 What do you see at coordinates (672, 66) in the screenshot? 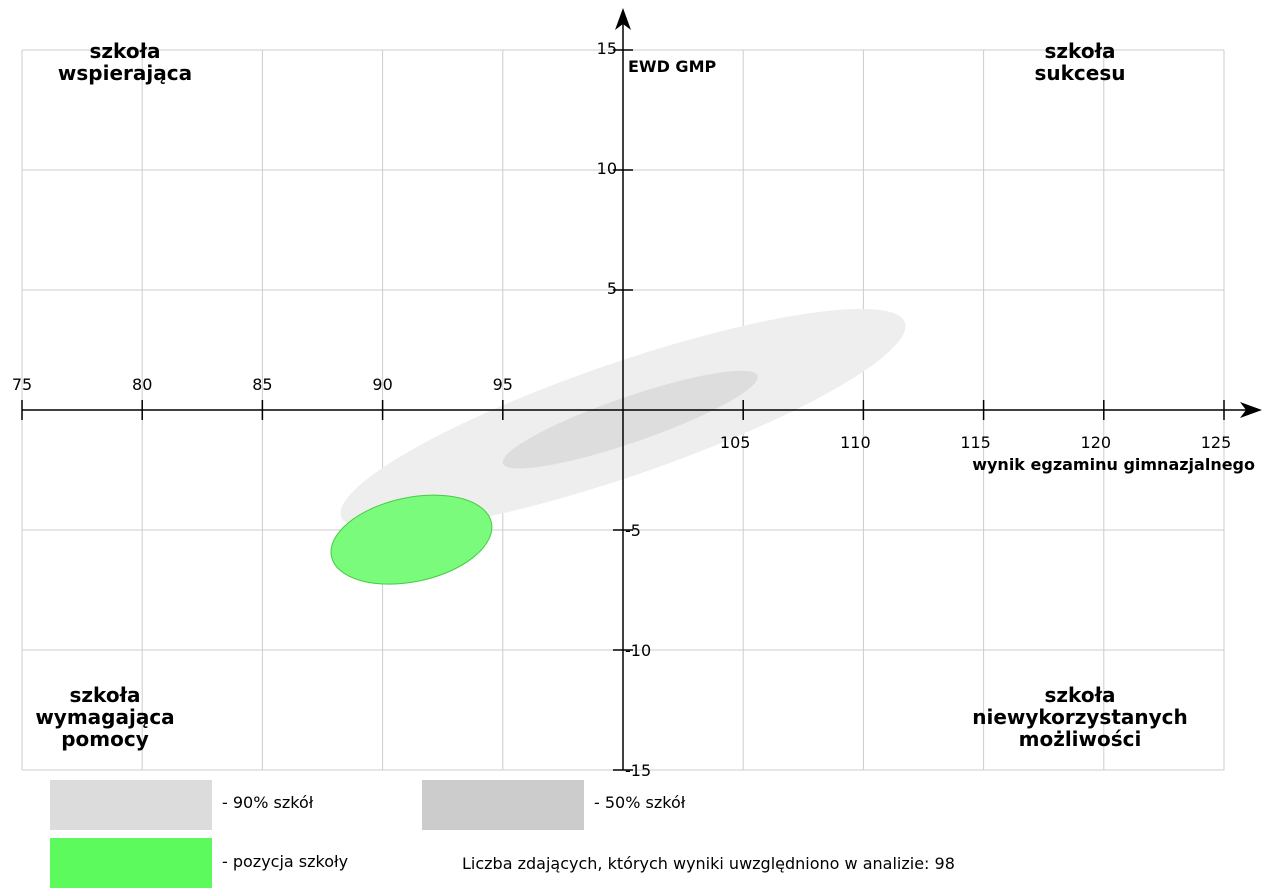
I see `y-axis-label: EWD GMP` at bounding box center [672, 66].